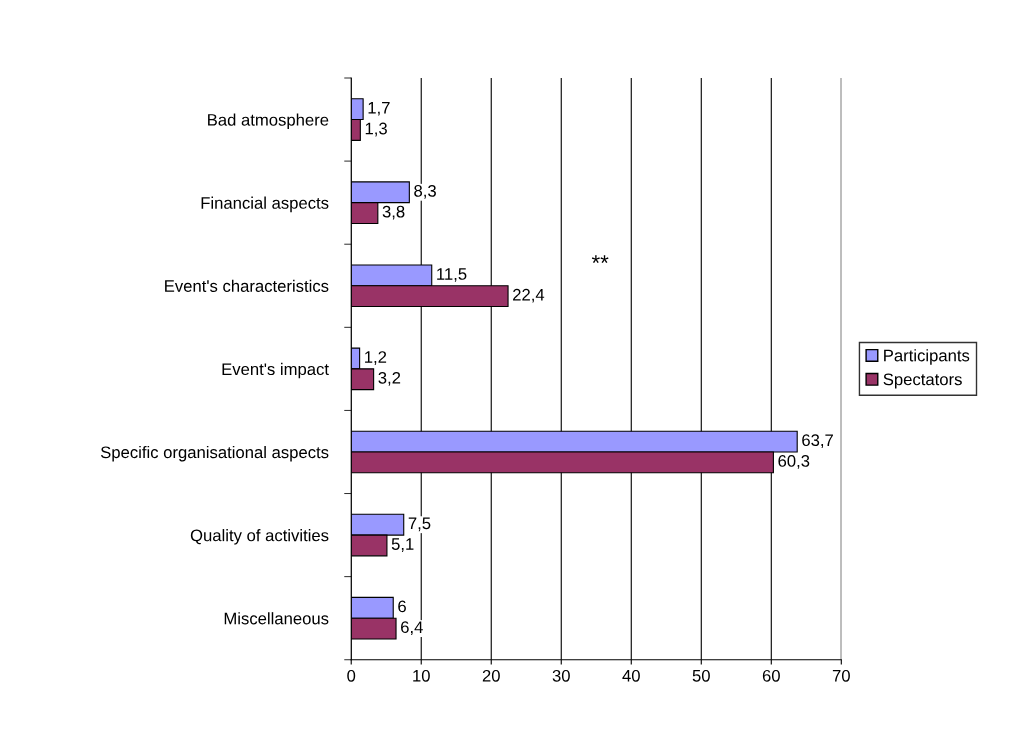 The image size is (1021, 729). I want to click on data-label: 11,5, so click(452, 275).